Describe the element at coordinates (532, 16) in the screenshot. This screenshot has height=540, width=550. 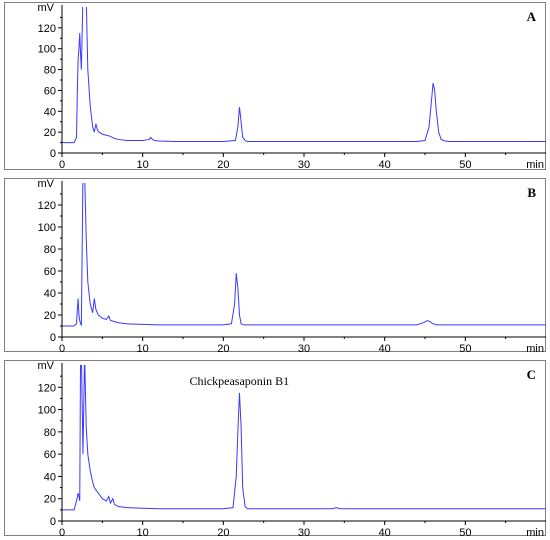
I see `panel-letter: A` at that location.